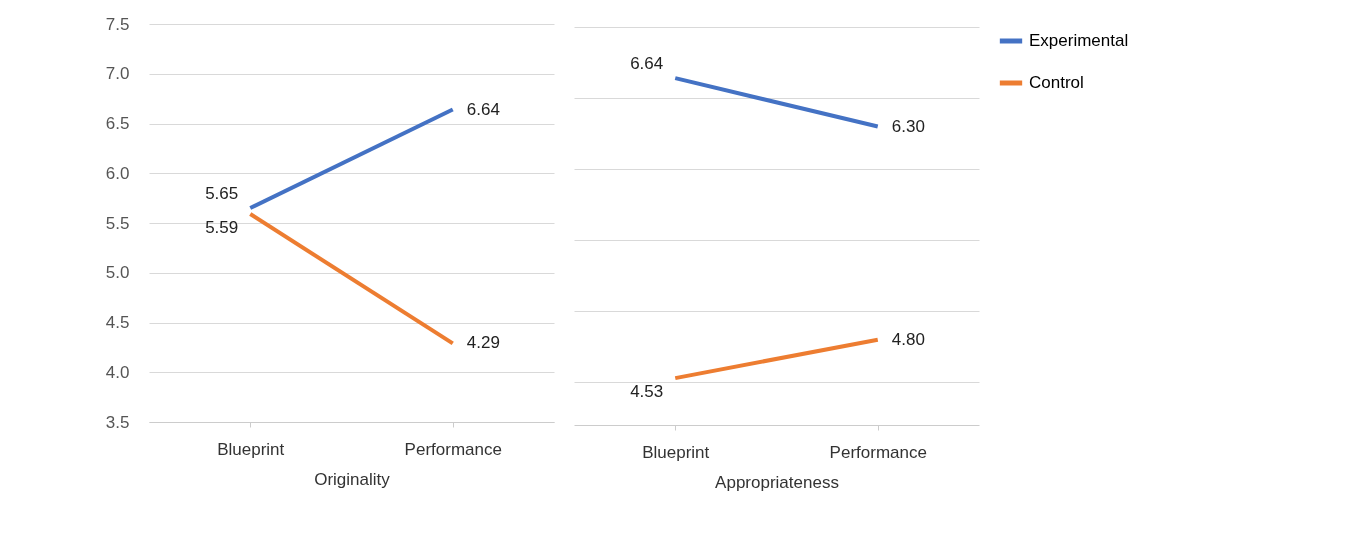 This screenshot has height=533, width=1355. What do you see at coordinates (222, 194) in the screenshot?
I see `data-label: 5.65` at bounding box center [222, 194].